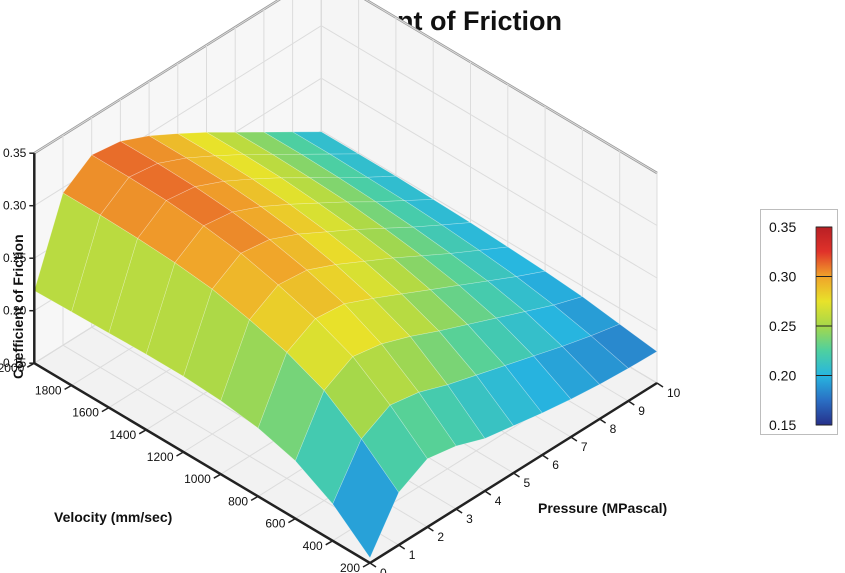 This screenshot has height=573, width=845. Describe the element at coordinates (527, 483) in the screenshot. I see `x-tick-label: 5` at that location.